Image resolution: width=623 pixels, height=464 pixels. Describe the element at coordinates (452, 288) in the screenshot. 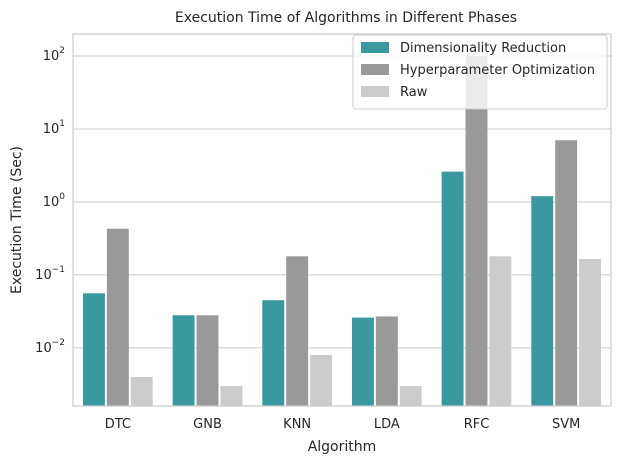

I see `bar-rfc-dimensionality-reduction` at that location.